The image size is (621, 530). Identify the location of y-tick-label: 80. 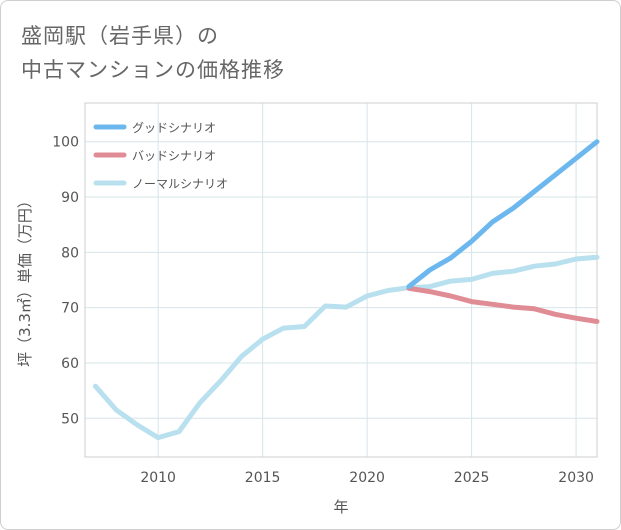
(70, 253).